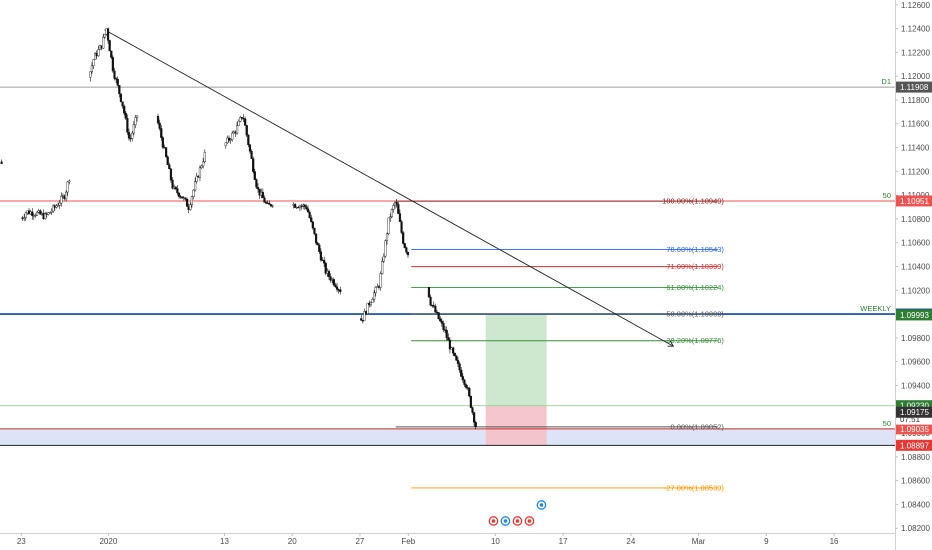  I want to click on y-tick-label: 1.11400, so click(915, 148).